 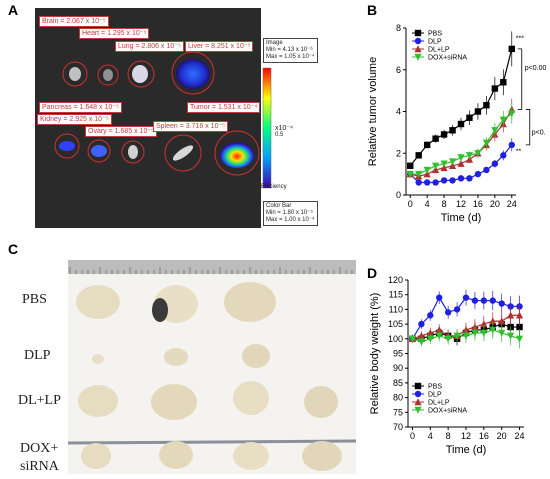 What do you see at coordinates (520, 436) in the screenshot?
I see `x-tick-label: 24` at bounding box center [520, 436].